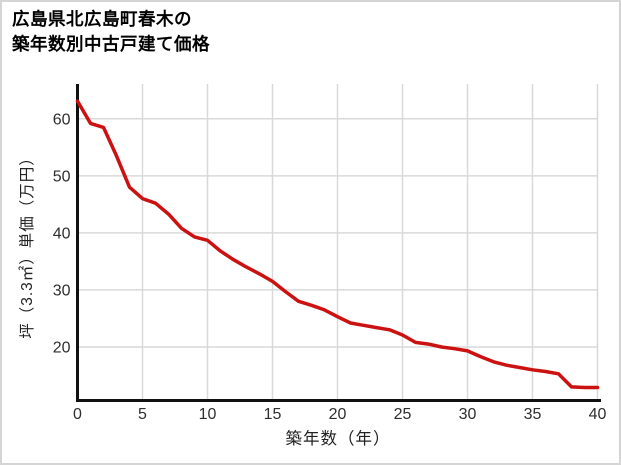  I want to click on y-tick-label: 20, so click(62, 347).